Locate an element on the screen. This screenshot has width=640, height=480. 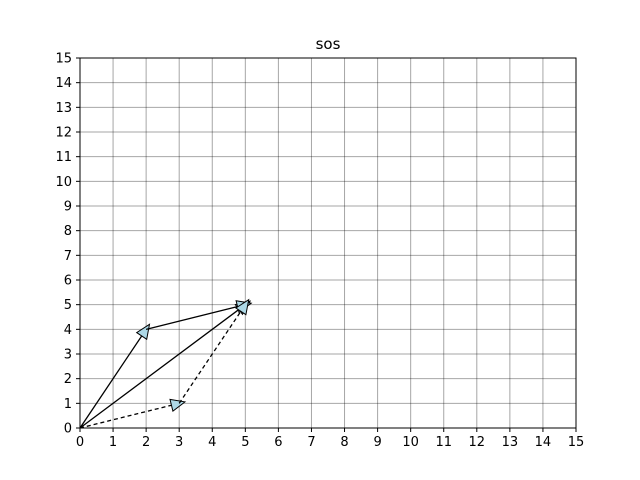
x-tick-label: 1 is located at coordinates (113, 442).